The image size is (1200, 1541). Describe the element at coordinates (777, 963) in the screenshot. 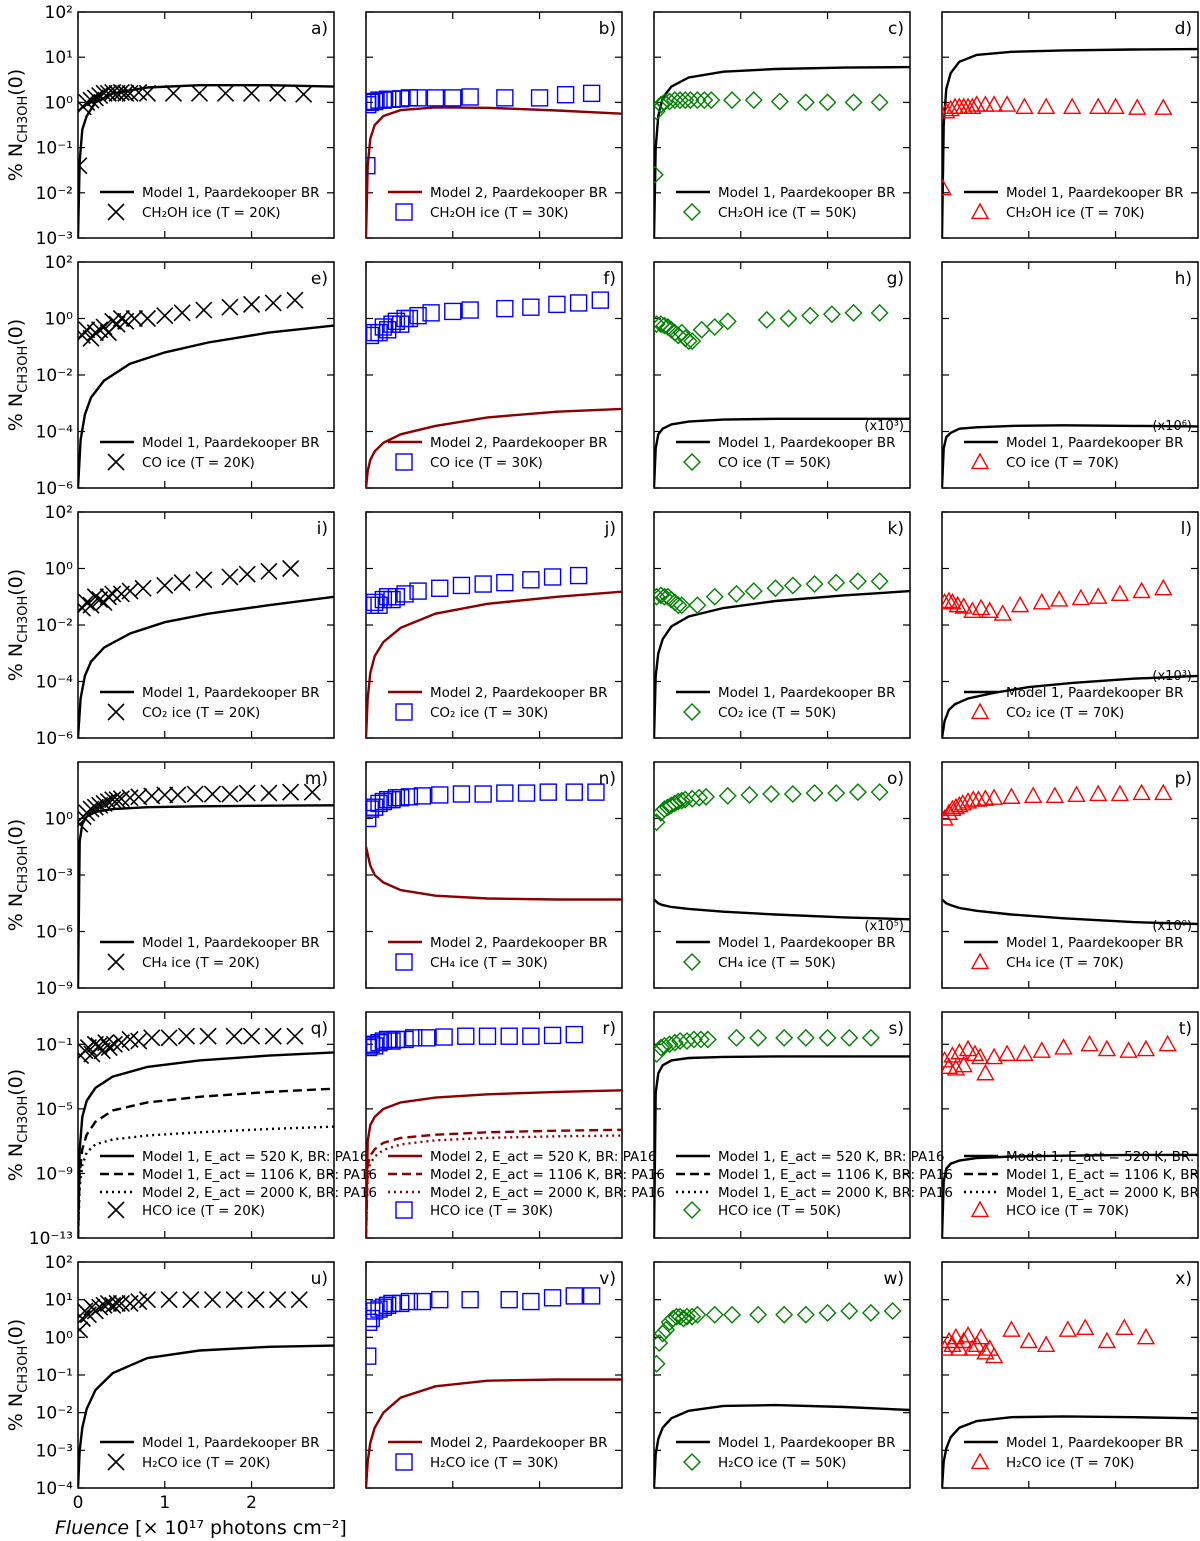

I see `legend-label: CH₄ ice (T = 50K)` at that location.